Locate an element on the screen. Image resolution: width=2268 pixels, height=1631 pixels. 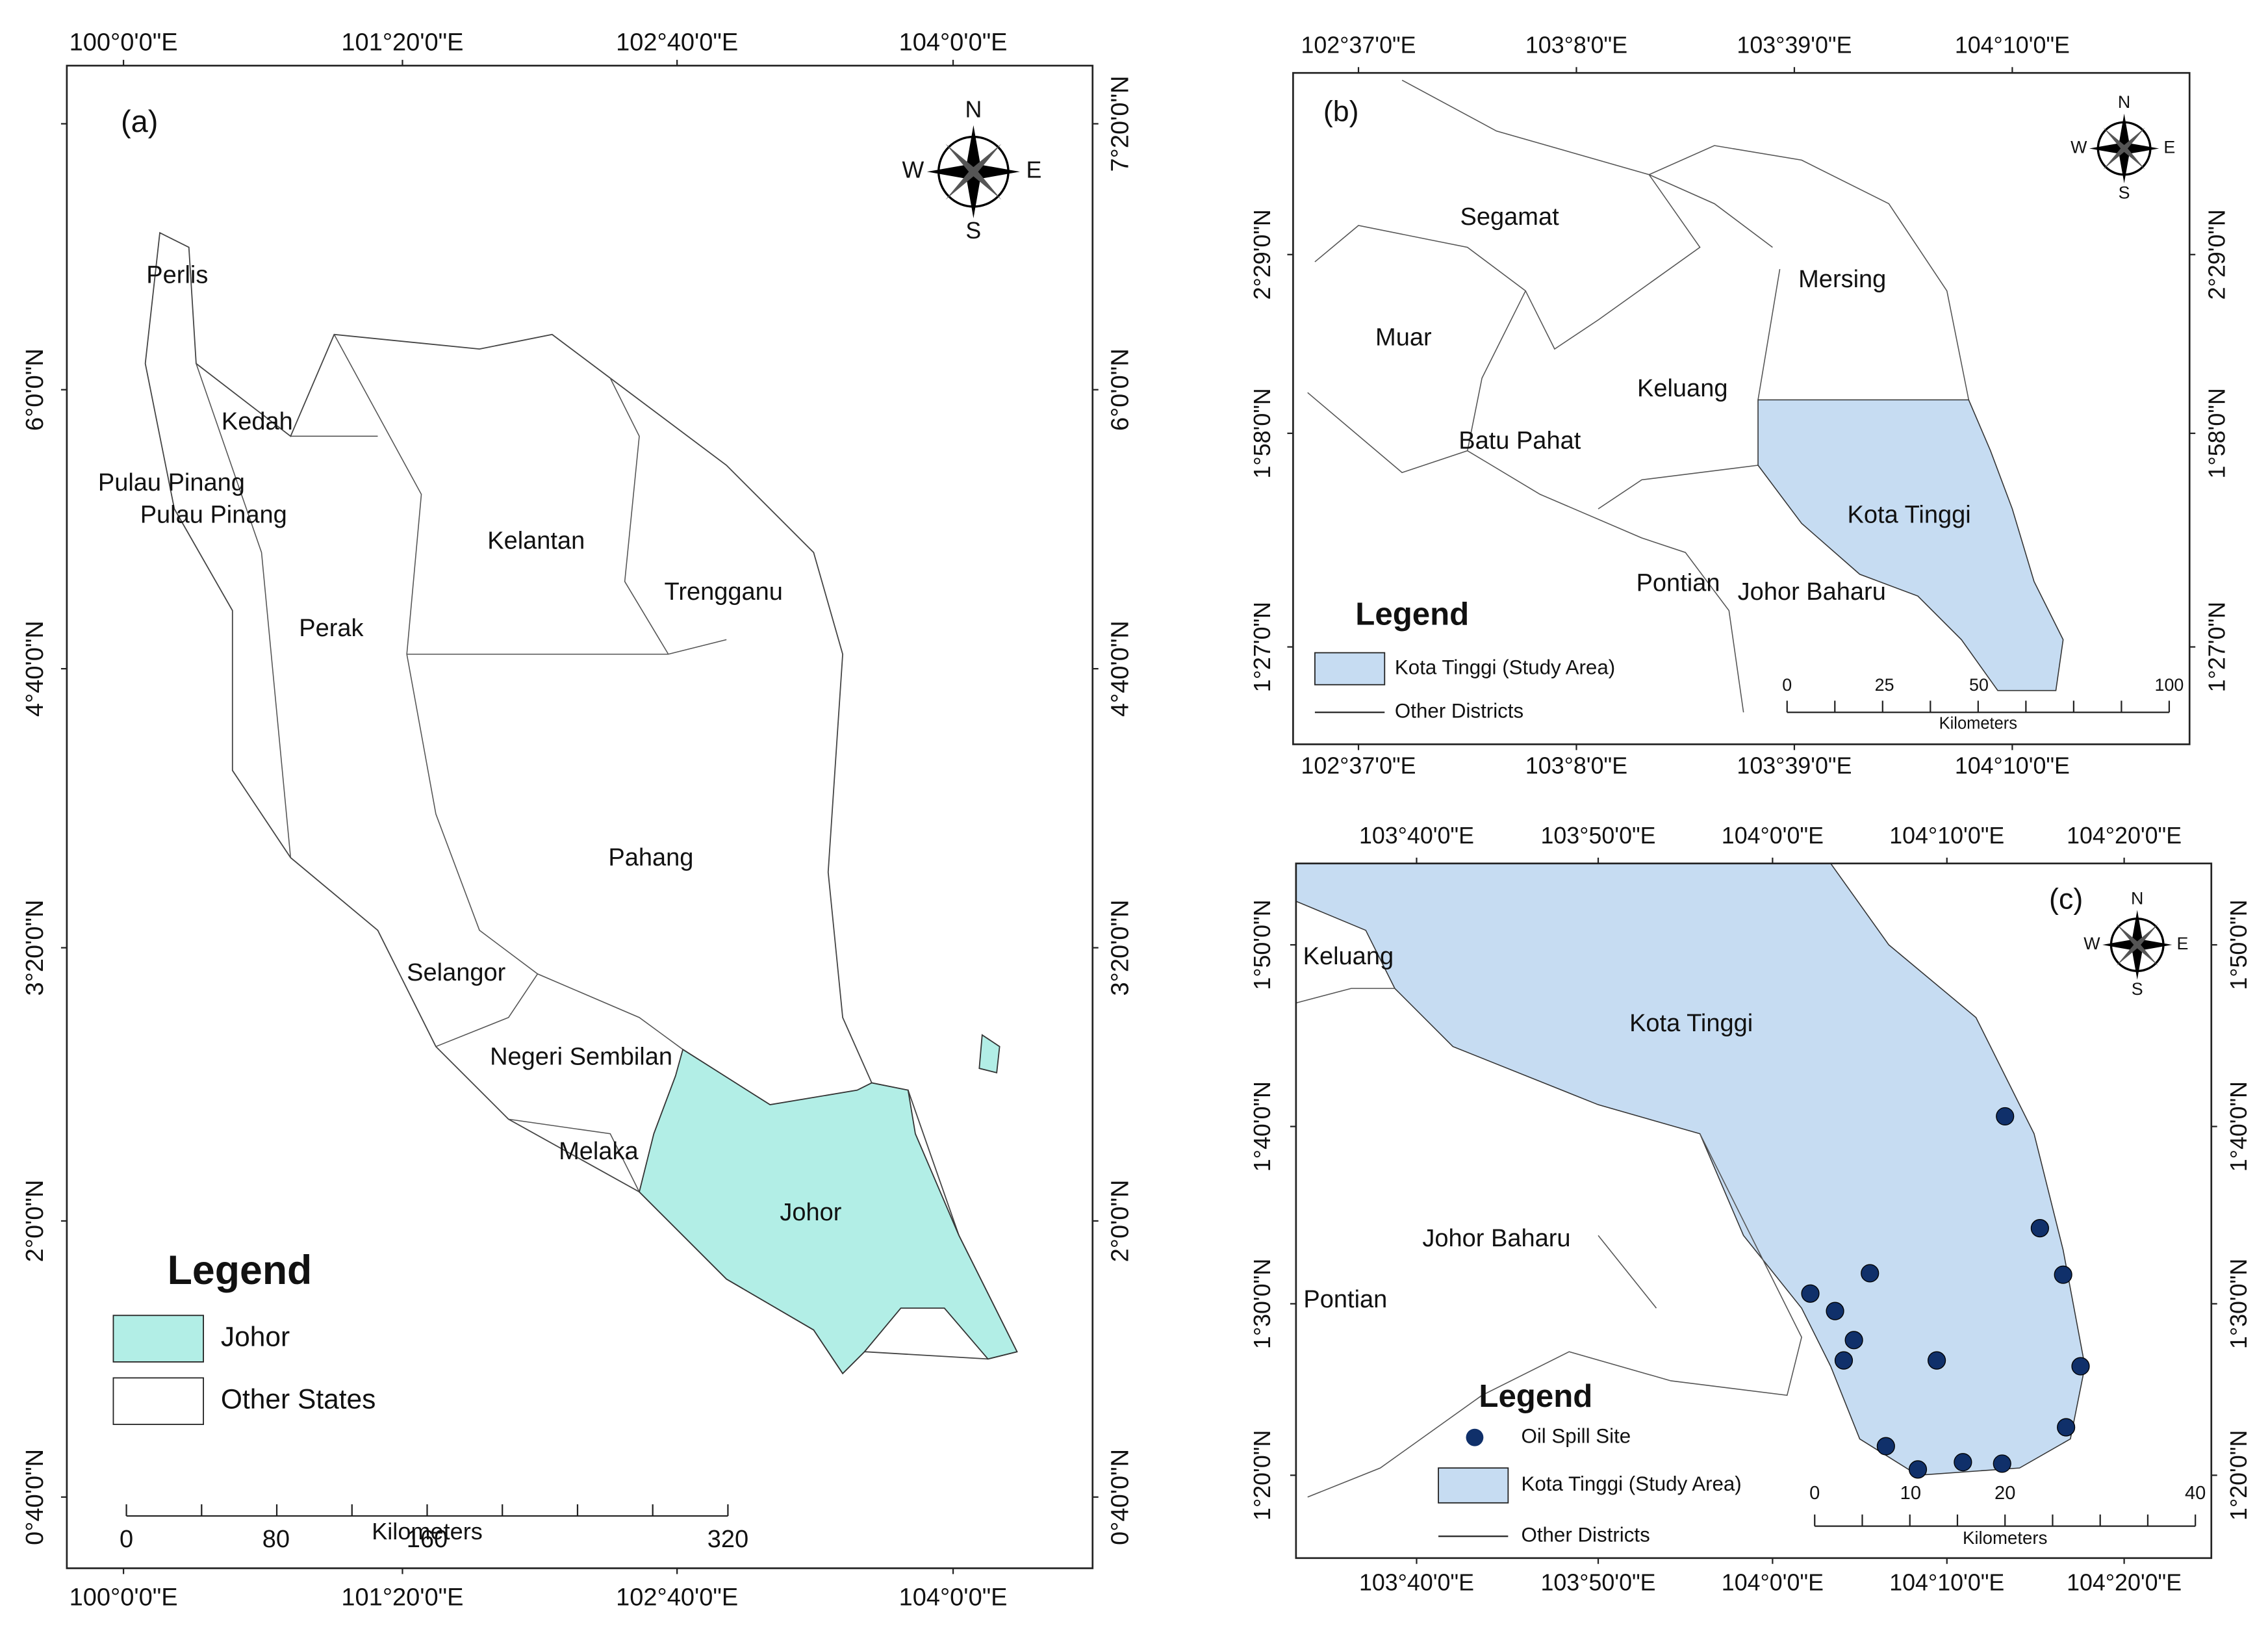
legend-item: Johor is located at coordinates (255, 1337).